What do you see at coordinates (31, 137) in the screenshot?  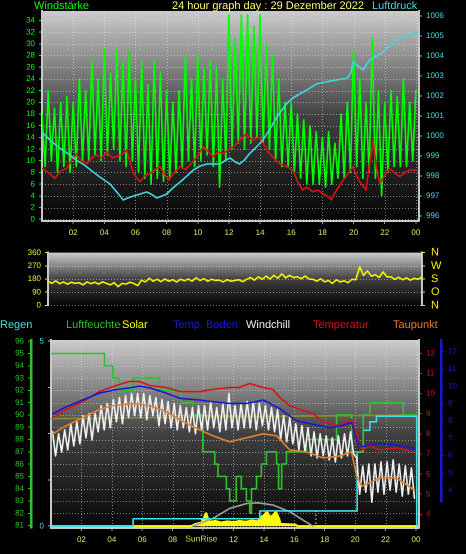 I see `y-tick-label: 14` at bounding box center [31, 137].